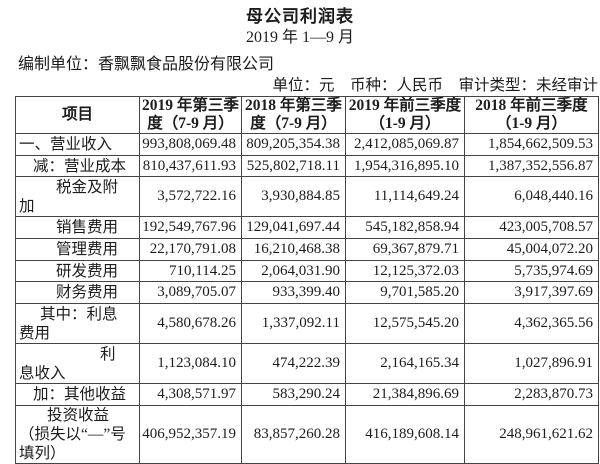 This screenshot has width=600, height=464. Describe the element at coordinates (293, 292) in the screenshot. I see `cell-value: 933,399.40` at that location.